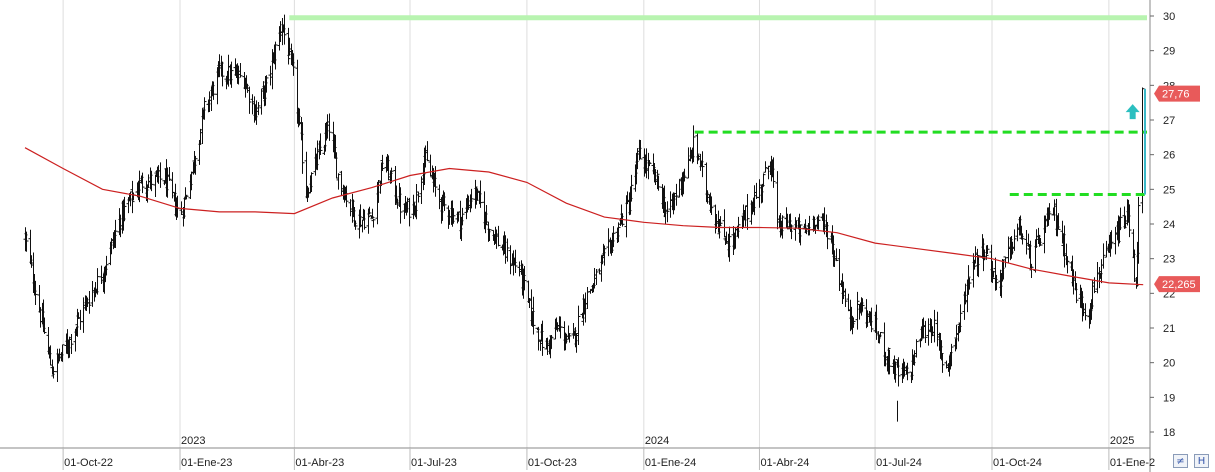 The height and width of the screenshot is (472, 1215). I want to click on price-tag-label: 22,265, so click(1179, 285).